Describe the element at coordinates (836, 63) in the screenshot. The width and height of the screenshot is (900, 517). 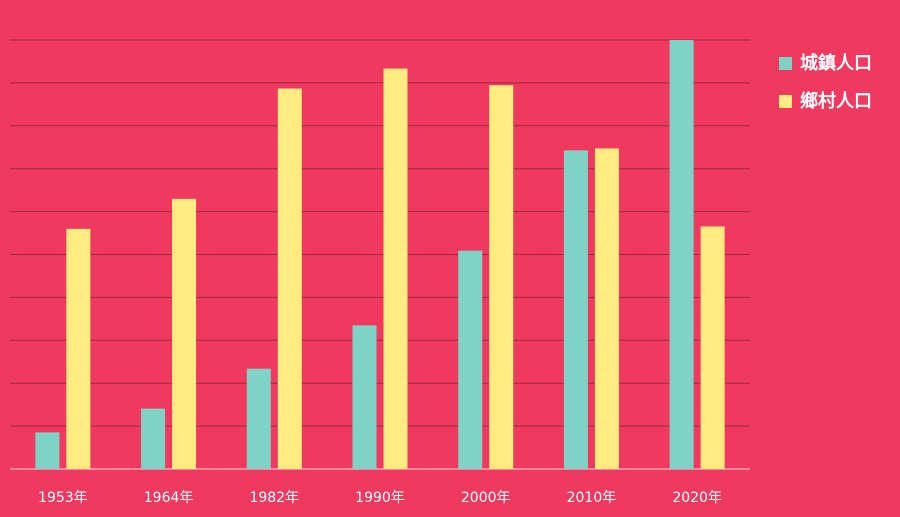
I see `legend-label: 城鎮人口` at that location.